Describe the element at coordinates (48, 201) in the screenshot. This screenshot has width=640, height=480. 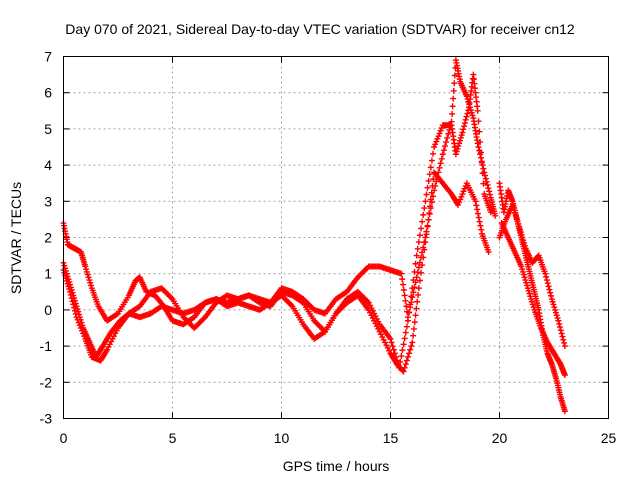
I see `y-tick-label: 3` at that location.